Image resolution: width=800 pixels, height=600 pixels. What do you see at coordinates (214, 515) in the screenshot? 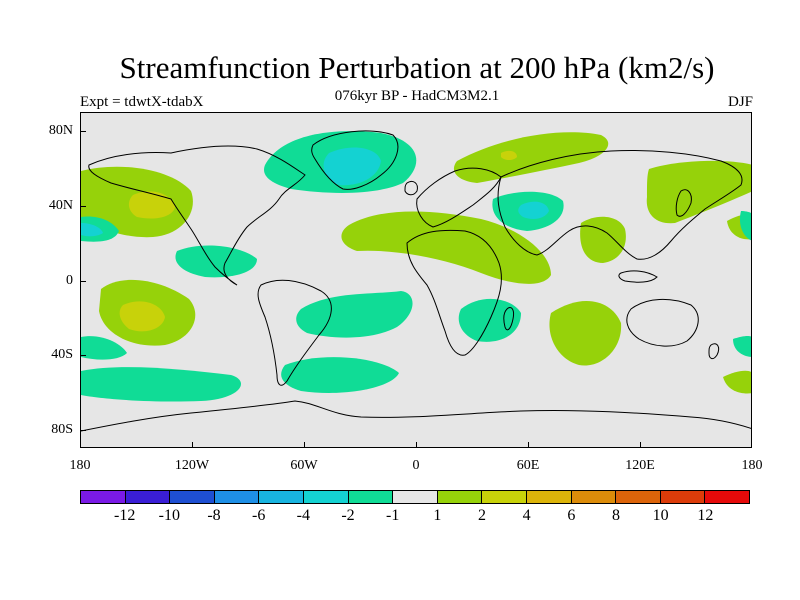
I see `colorbar-label: -8` at bounding box center [214, 515].